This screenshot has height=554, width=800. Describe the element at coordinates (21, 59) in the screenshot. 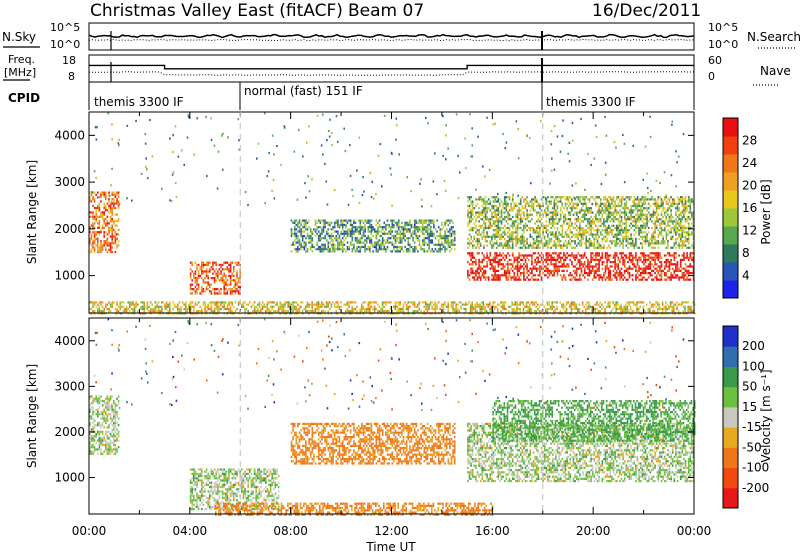

I see `freq-label: Freq.` at that location.